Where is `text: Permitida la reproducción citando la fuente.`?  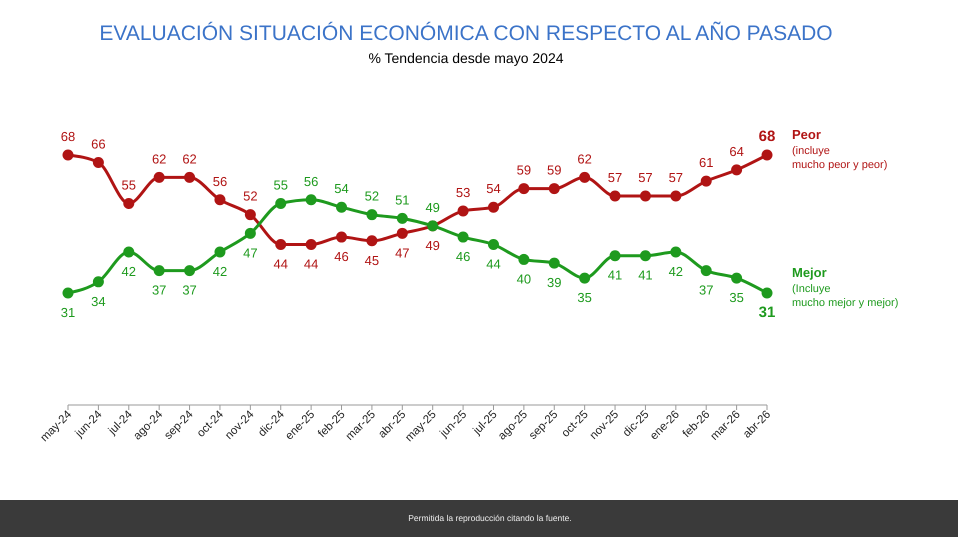
text: Permitida la reproducción citando la fuente. is located at coordinates (490, 518).